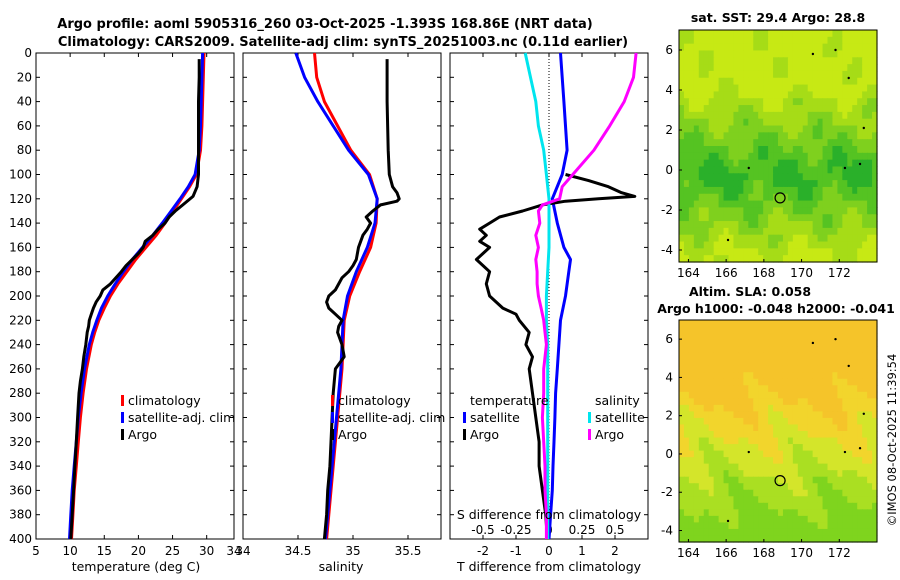 This screenshot has height=580, width=900. Describe the element at coordinates (332, 400) in the screenshot. I see `sal-legend-swatch` at that location.